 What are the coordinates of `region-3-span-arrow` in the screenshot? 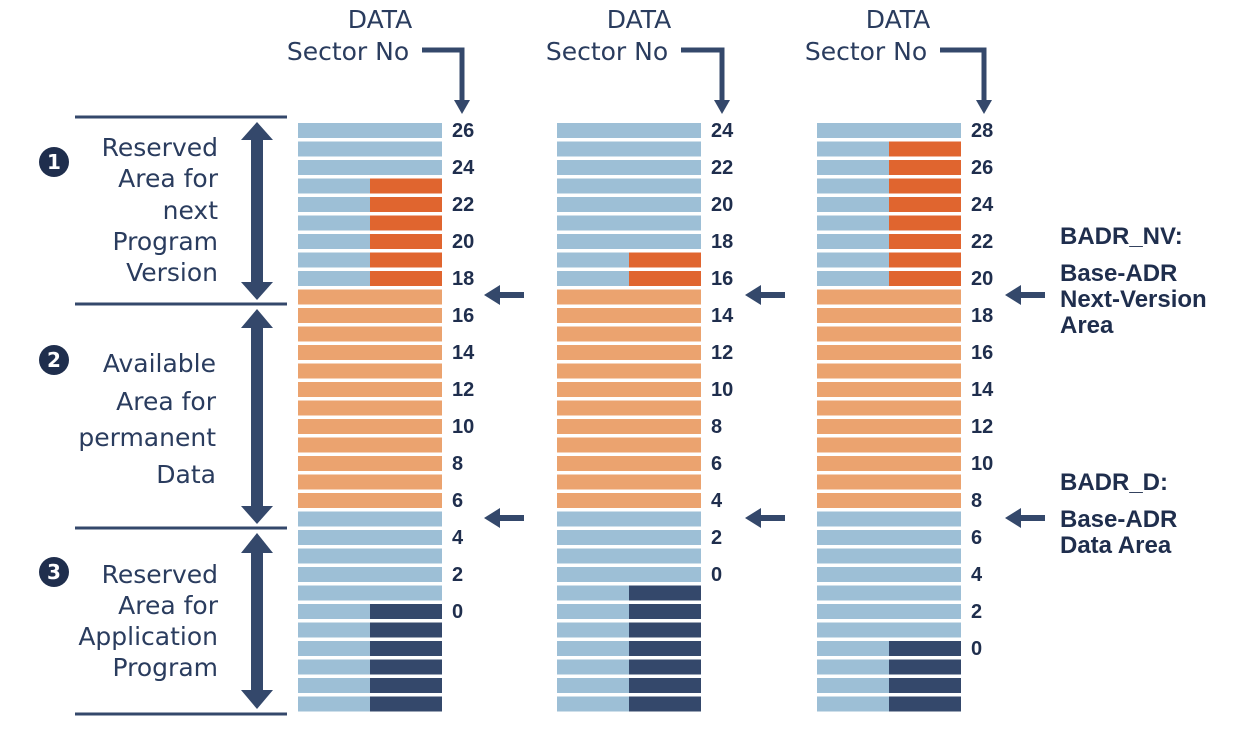 It's located at (257, 621).